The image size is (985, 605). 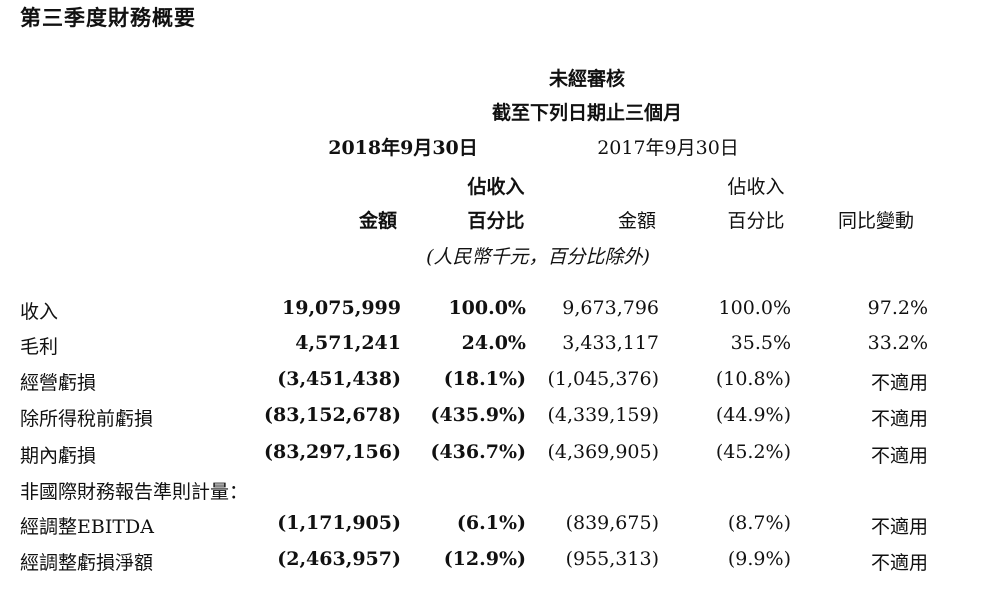 I want to click on row-label: 經營虧損, so click(x=58, y=383).